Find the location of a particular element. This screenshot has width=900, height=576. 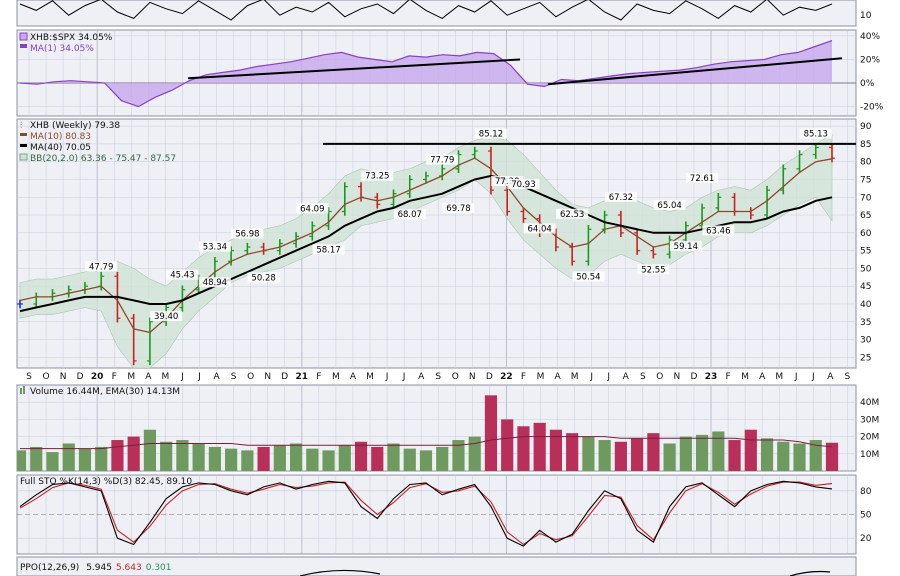

price-callout: 53.34 is located at coordinates (215, 248).